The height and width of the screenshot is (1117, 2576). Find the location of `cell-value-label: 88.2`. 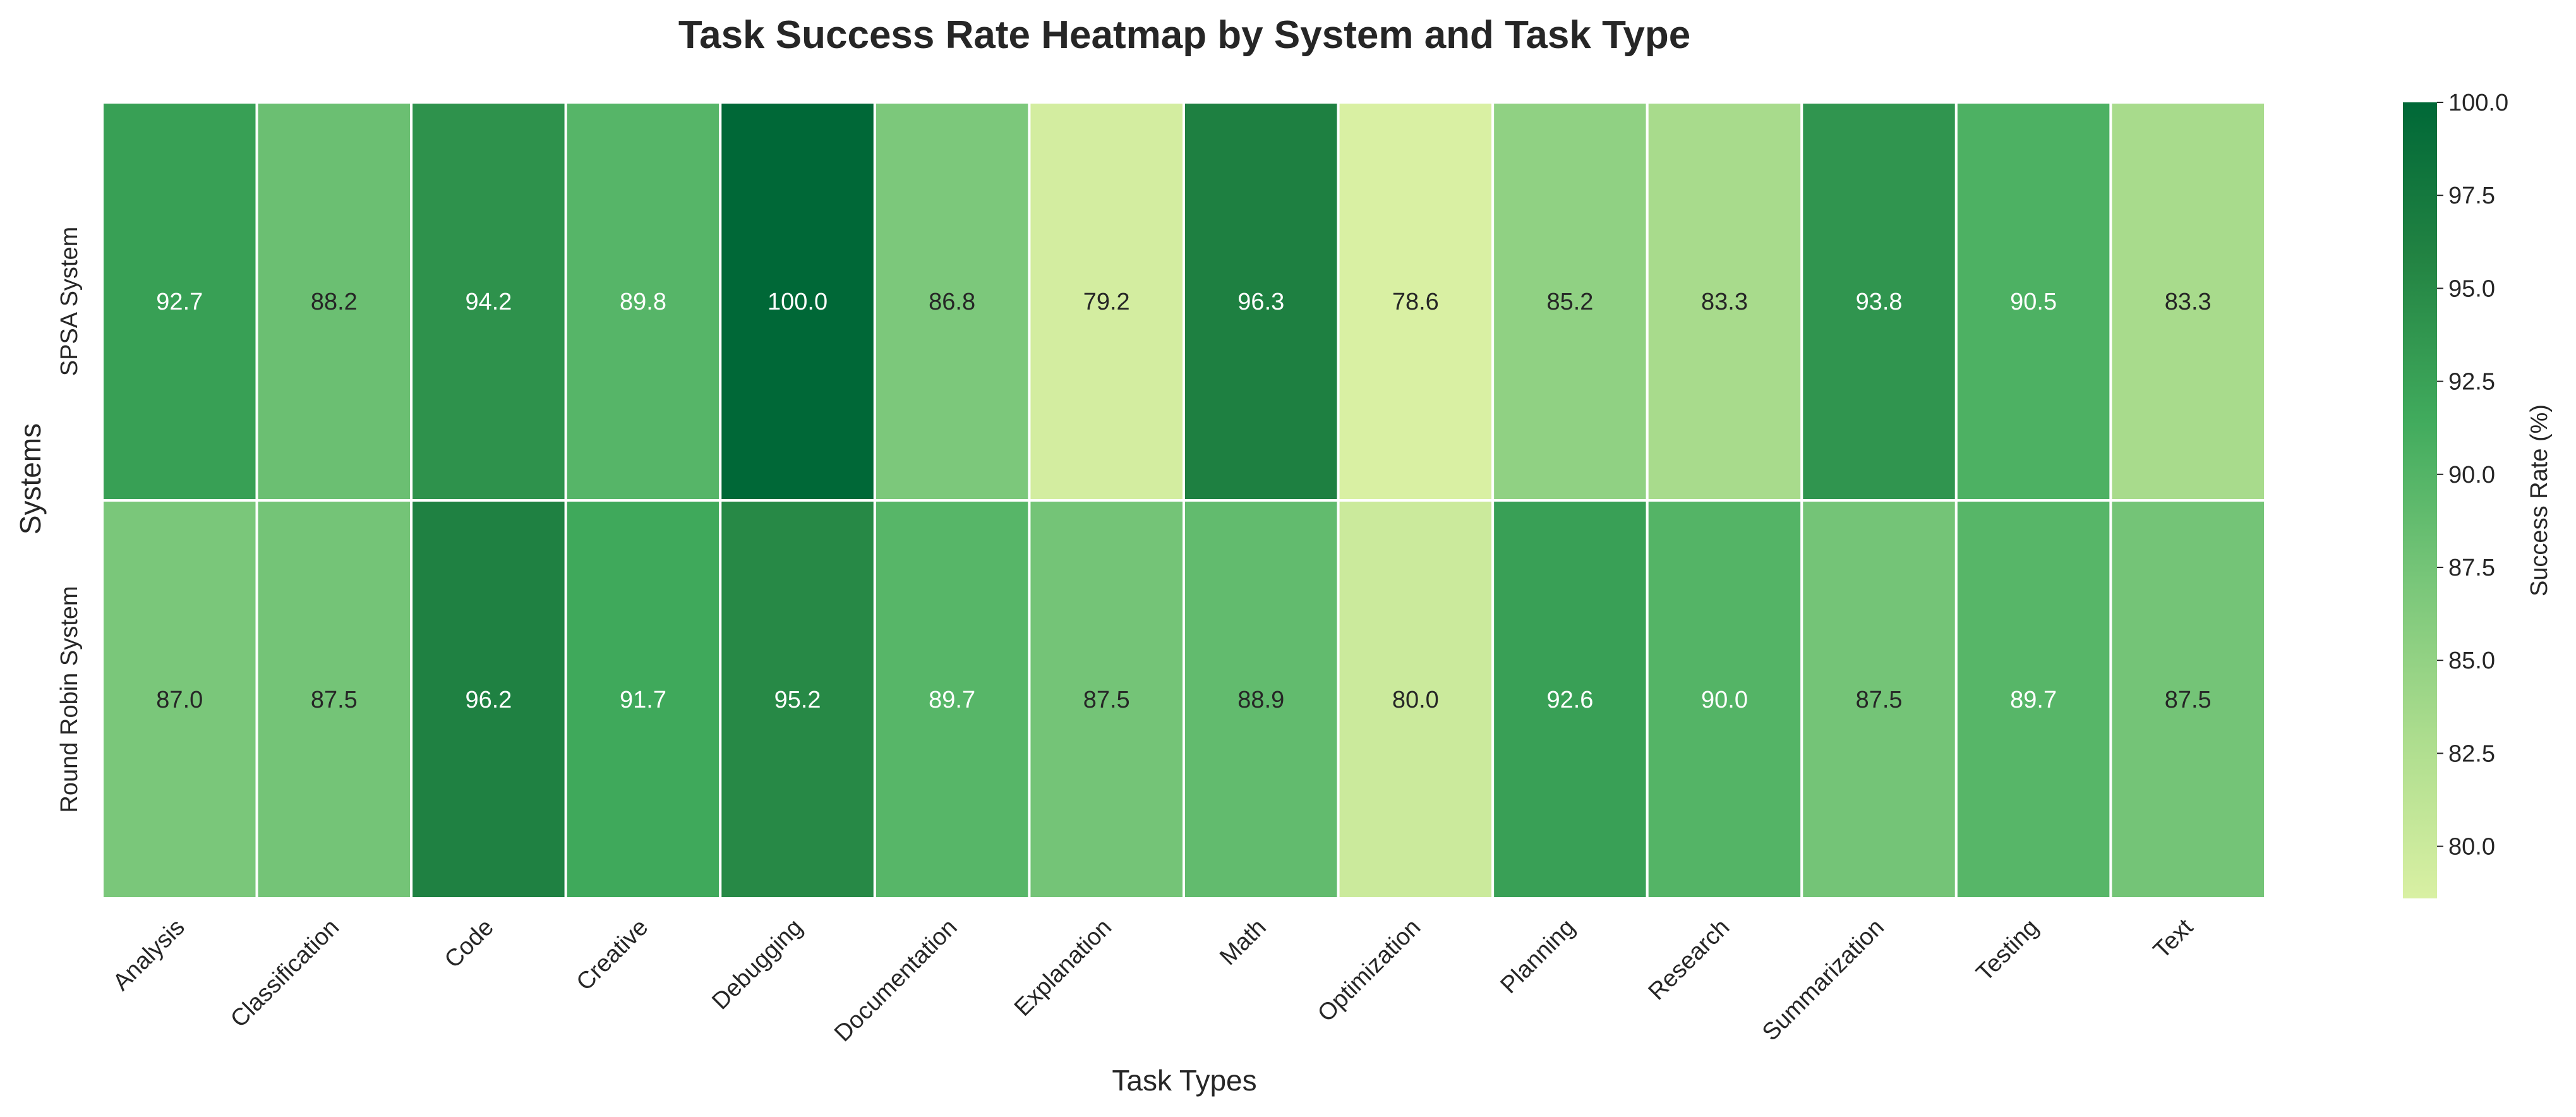

cell-value-label: 88.2 is located at coordinates (334, 302).